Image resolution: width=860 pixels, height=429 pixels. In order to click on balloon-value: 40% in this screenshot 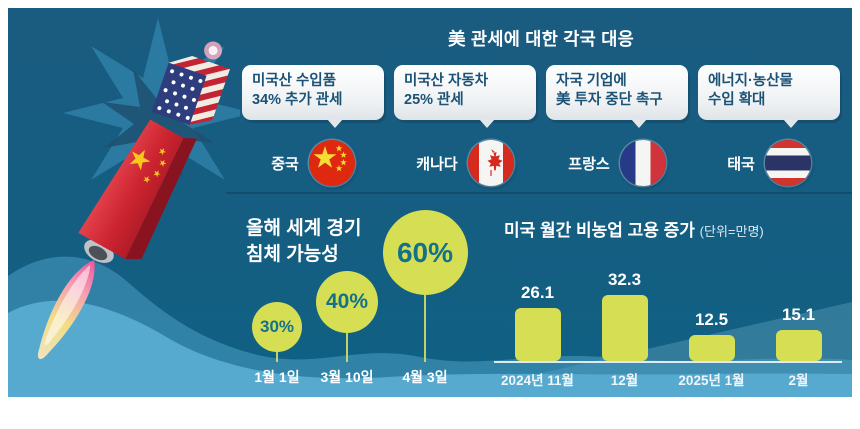, I will do `click(347, 302)`.